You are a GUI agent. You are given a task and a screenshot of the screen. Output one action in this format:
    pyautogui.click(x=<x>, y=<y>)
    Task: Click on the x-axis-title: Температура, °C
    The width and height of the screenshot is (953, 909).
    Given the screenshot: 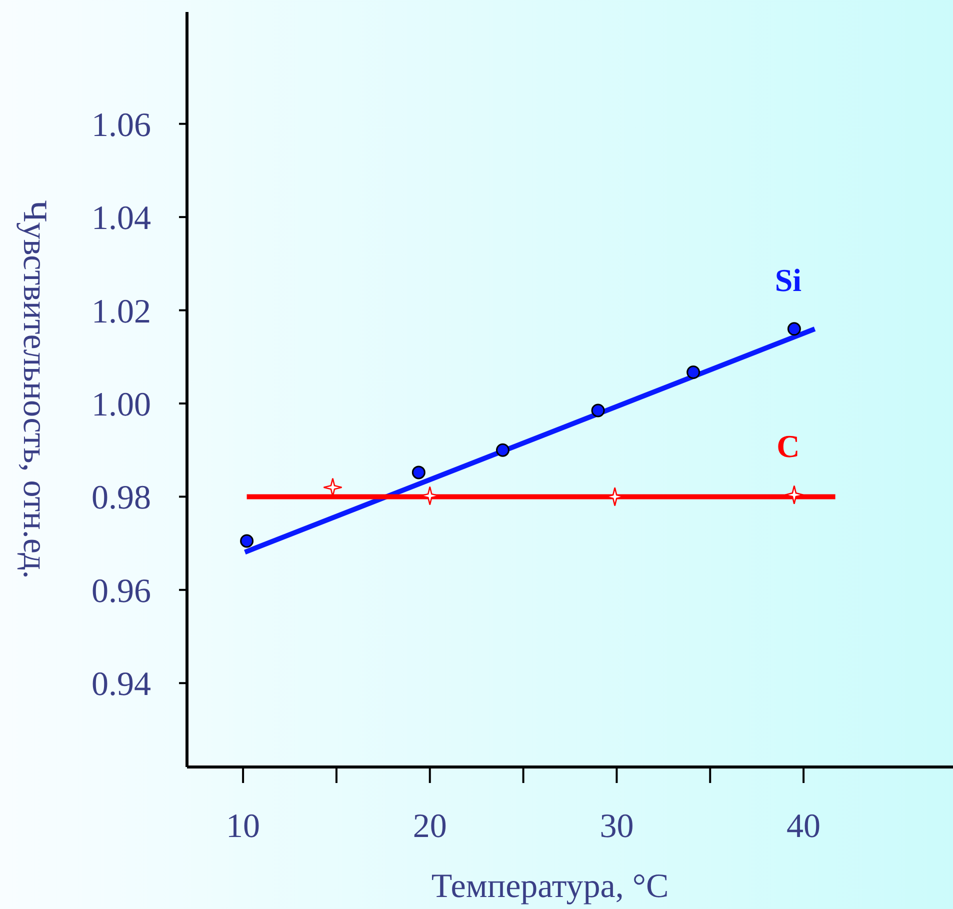 What is the action you would take?
    pyautogui.click(x=550, y=886)
    